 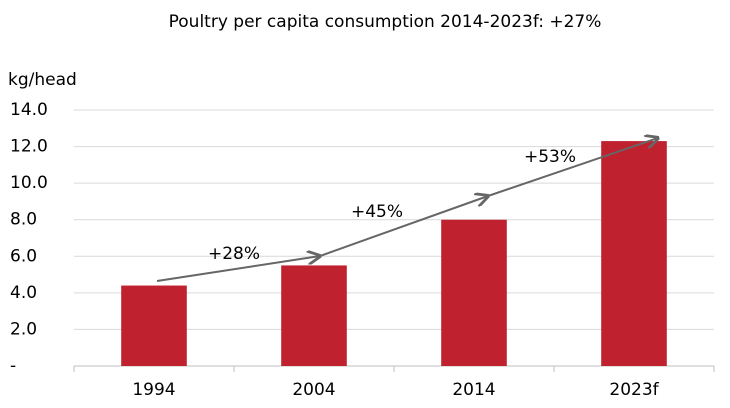 I want to click on y-tick-label: 4.0, so click(x=23, y=293).